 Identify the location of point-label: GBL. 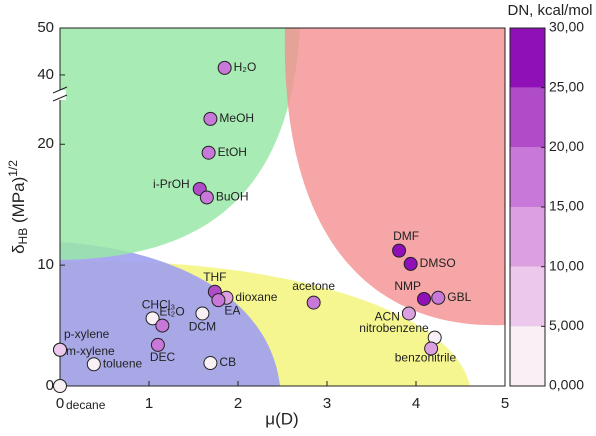
(459, 297).